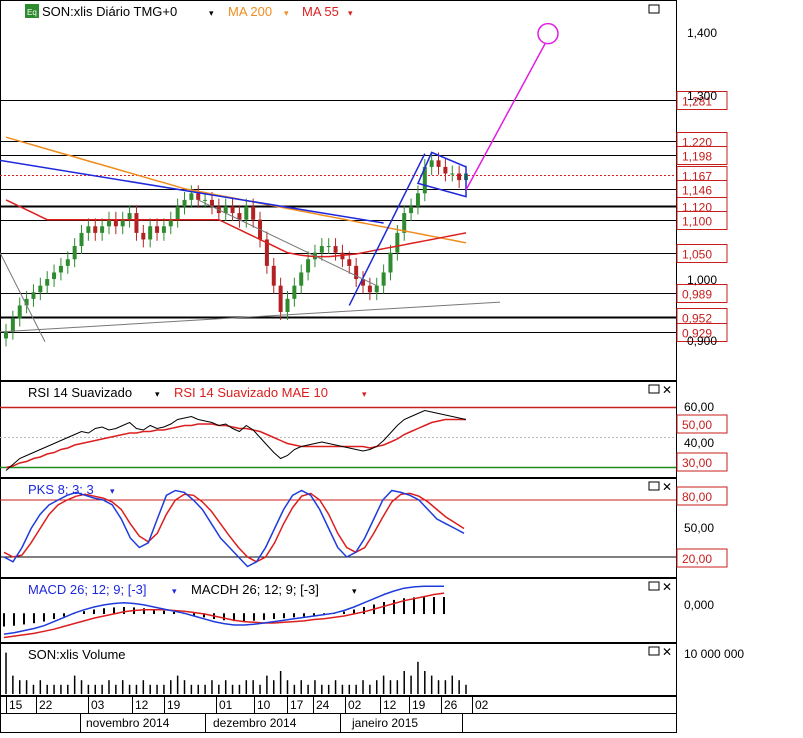  What do you see at coordinates (80, 392) in the screenshot?
I see `rsi-label: RSI 14 Suavizado` at bounding box center [80, 392].